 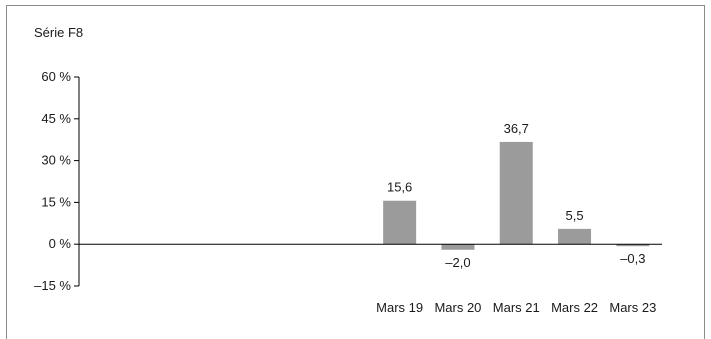 I want to click on x-category-label: Mars 23, so click(x=632, y=307).